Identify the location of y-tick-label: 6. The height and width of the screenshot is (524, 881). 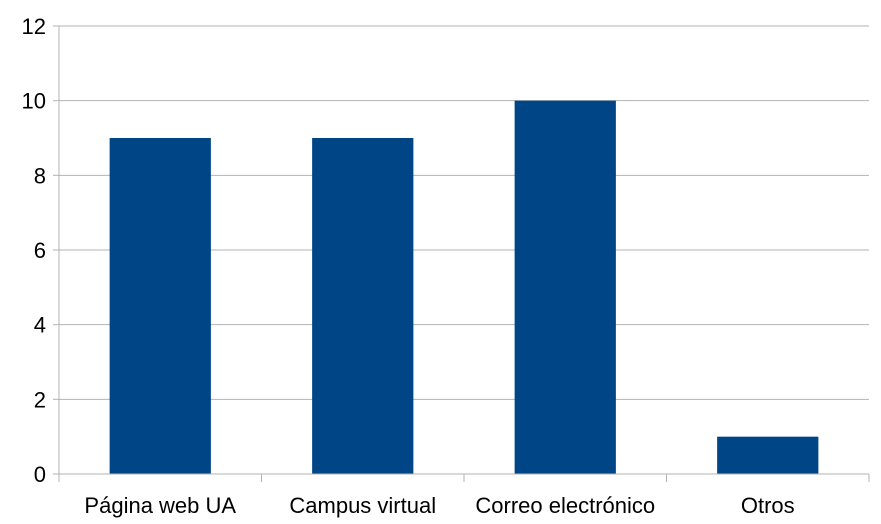
(40, 250).